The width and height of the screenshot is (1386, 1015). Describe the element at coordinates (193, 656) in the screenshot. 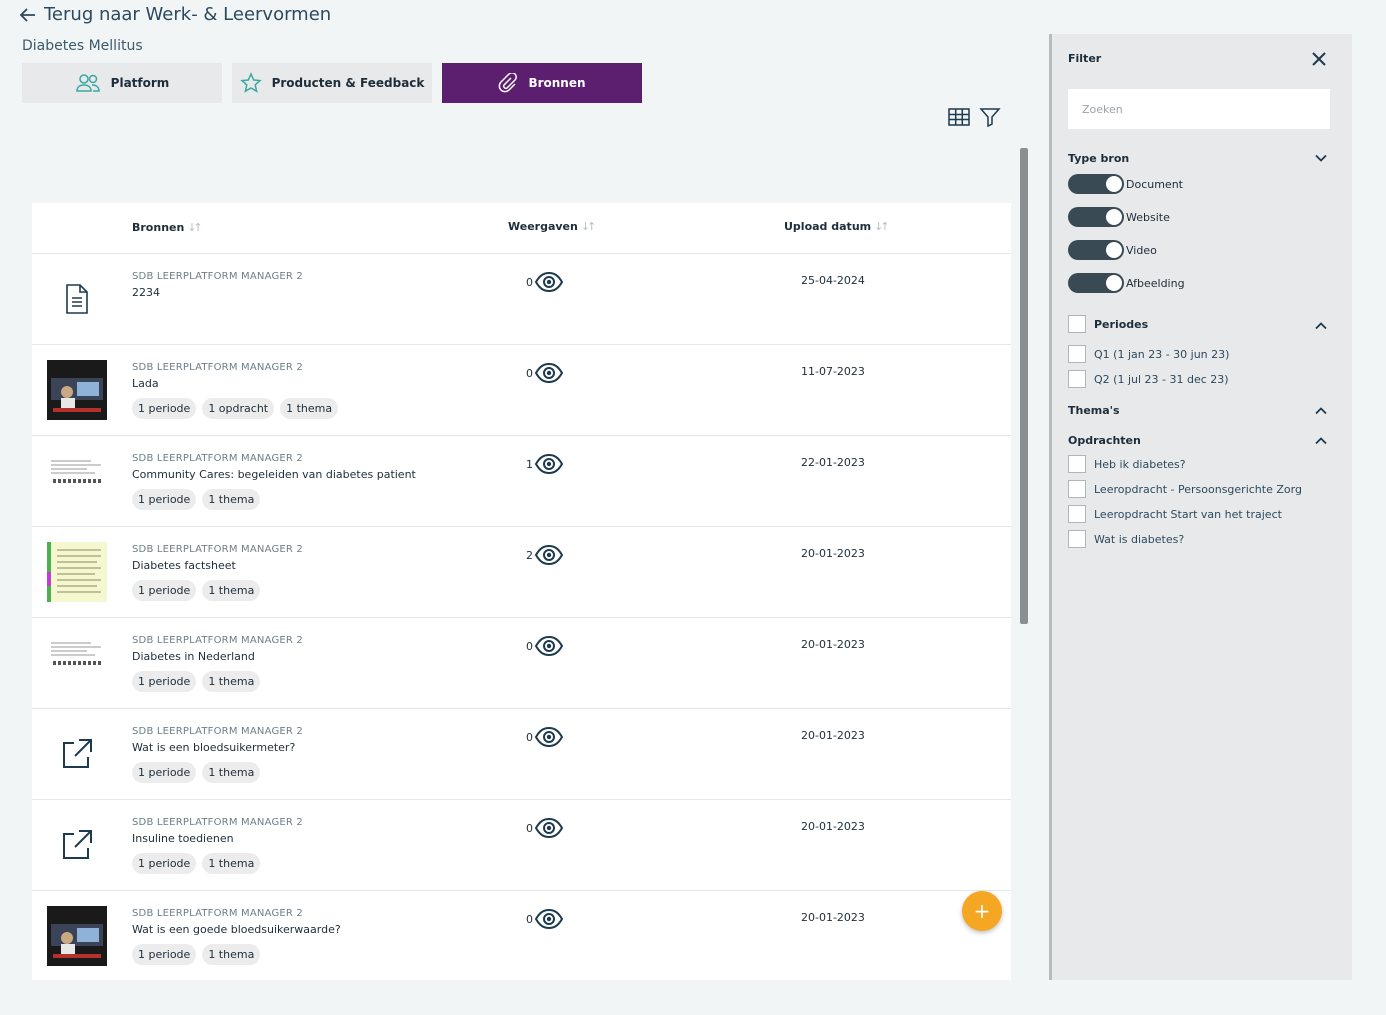

I see `resource-title: Diabetes in Nederland` at that location.